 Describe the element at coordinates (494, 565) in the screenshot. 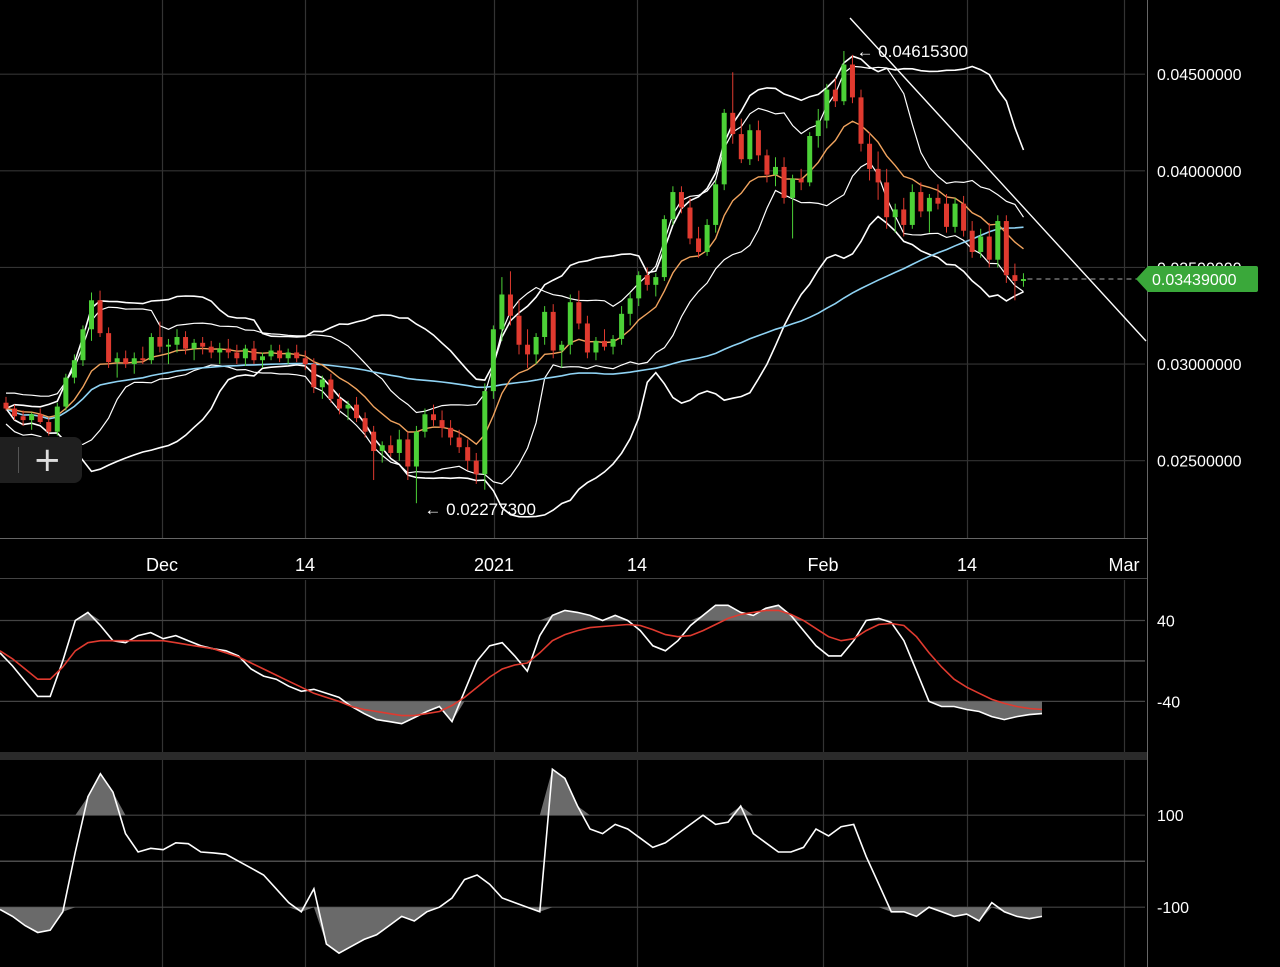

I see `x-tick-label: 2021` at that location.